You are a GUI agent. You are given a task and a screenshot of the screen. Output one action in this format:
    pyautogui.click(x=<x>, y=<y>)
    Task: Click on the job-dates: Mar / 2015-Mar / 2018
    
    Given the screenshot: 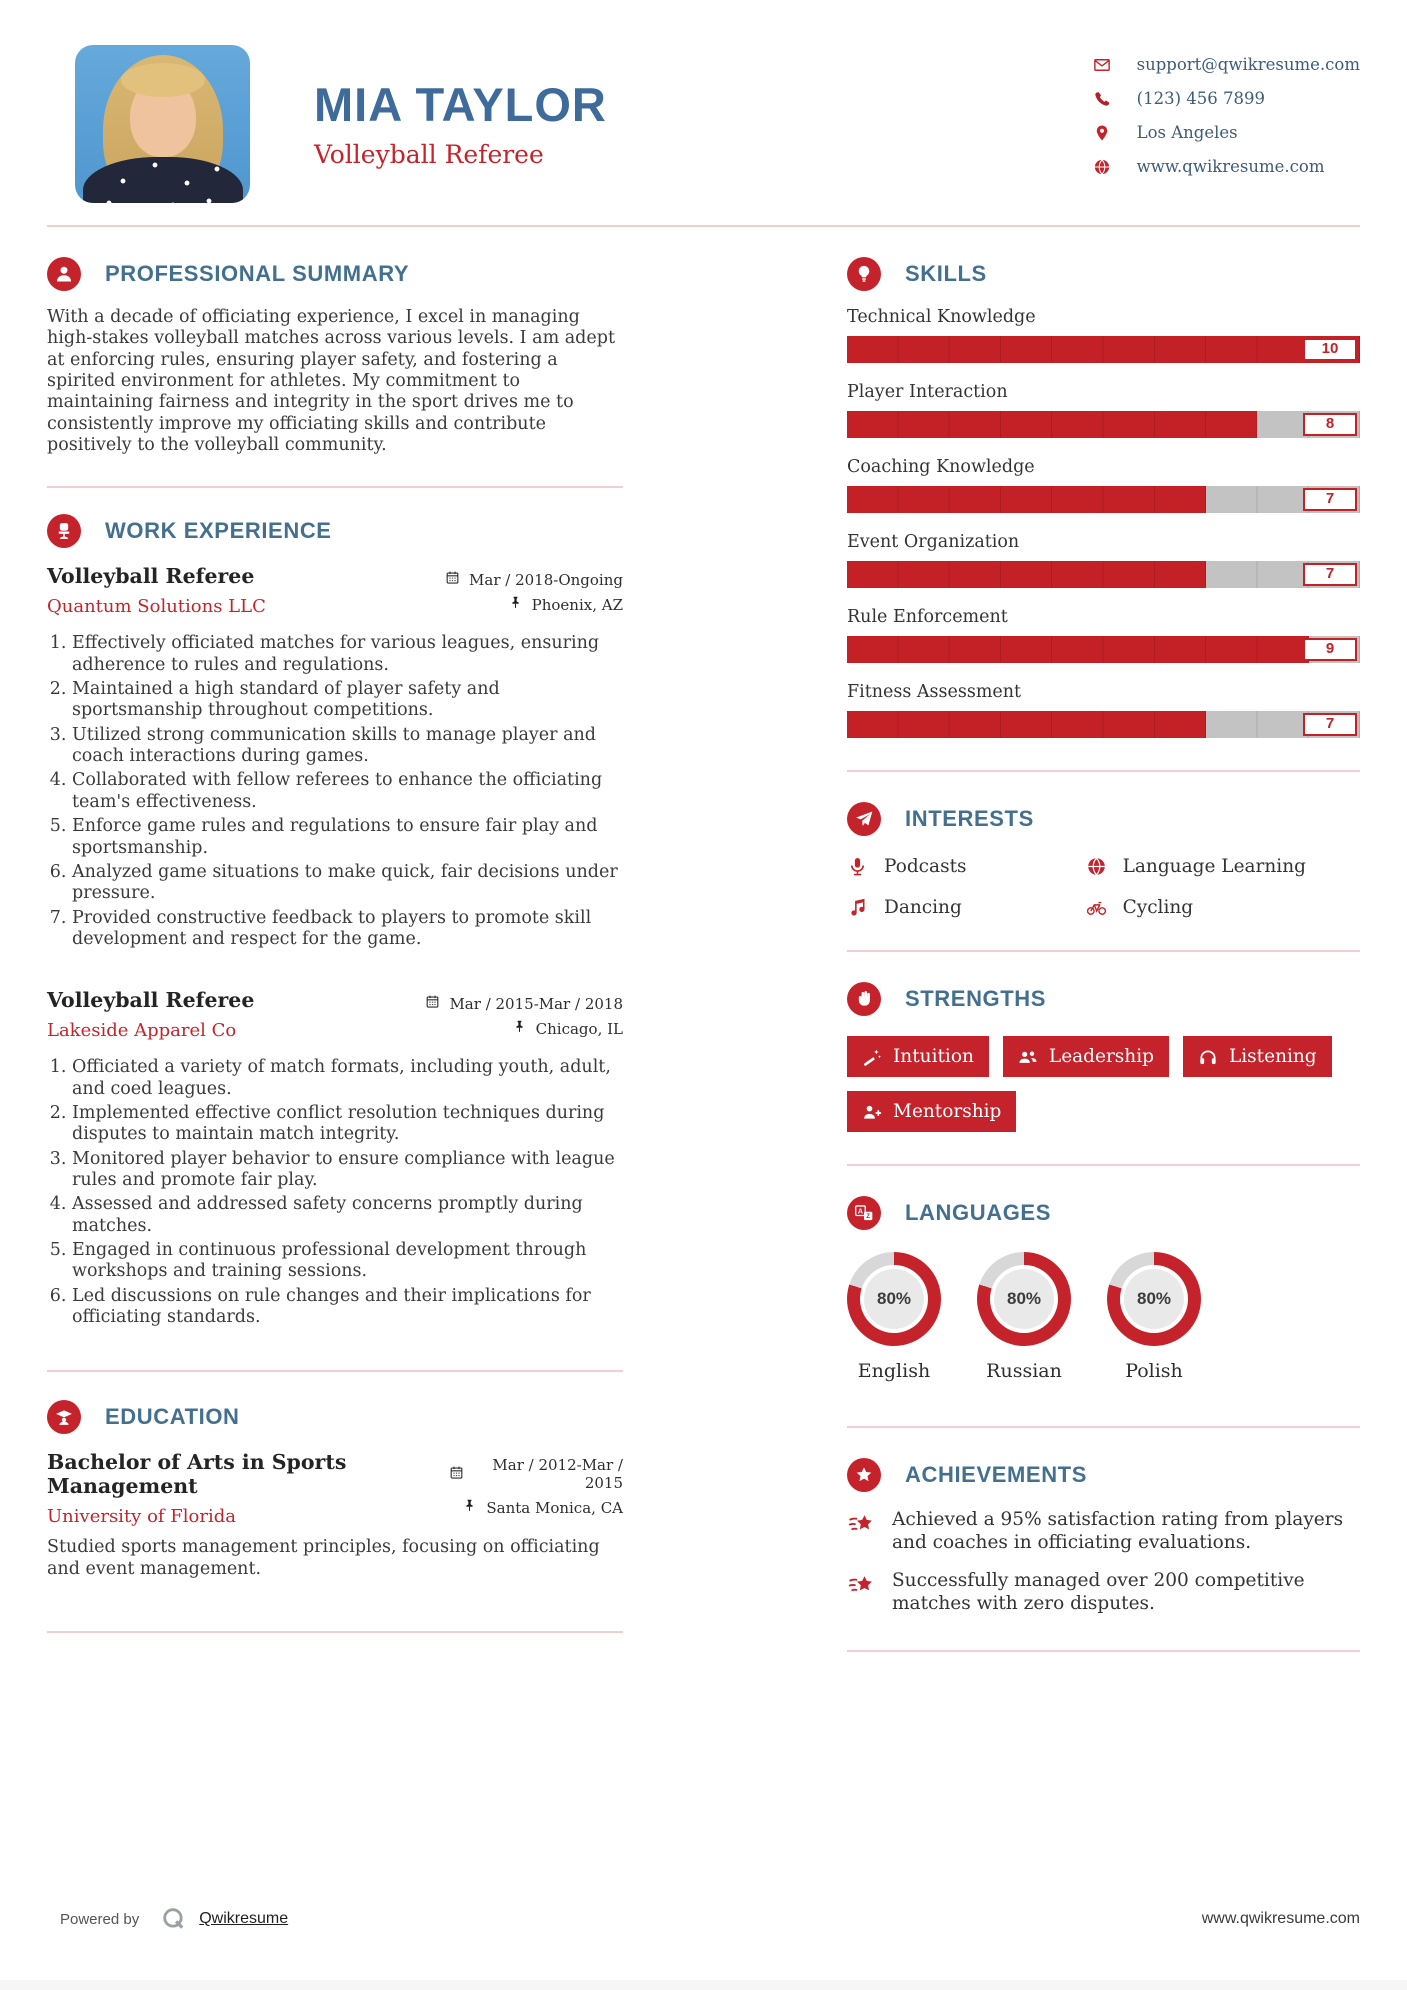 What is the action you would take?
    pyautogui.click(x=524, y=1003)
    